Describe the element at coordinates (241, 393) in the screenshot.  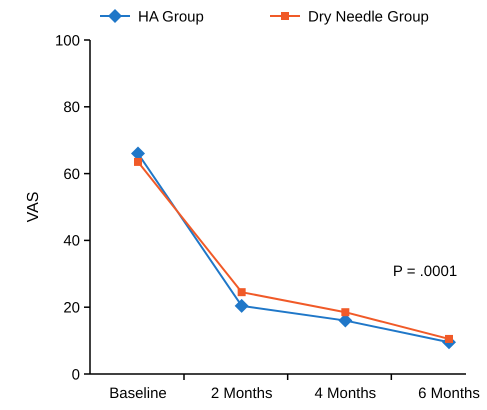
I see `x-tick-label: 2 Months` at that location.